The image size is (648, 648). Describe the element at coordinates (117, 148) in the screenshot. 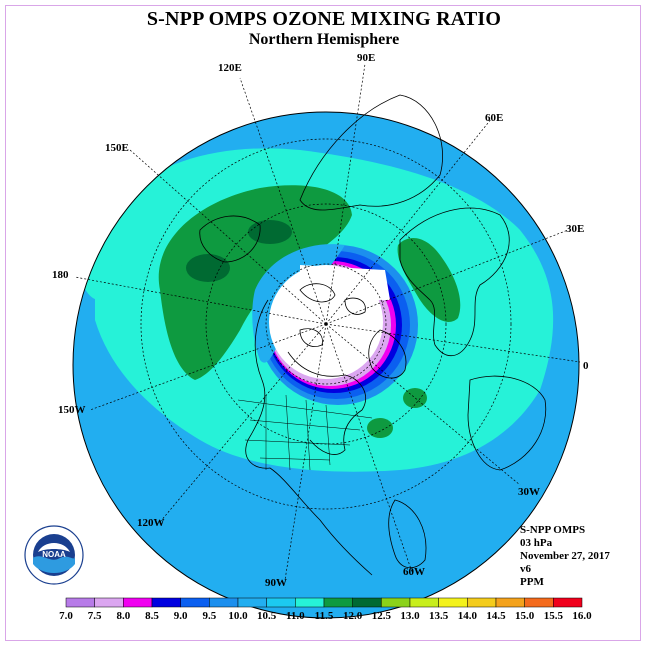

I see `lon-label-150e: 150E` at that location.